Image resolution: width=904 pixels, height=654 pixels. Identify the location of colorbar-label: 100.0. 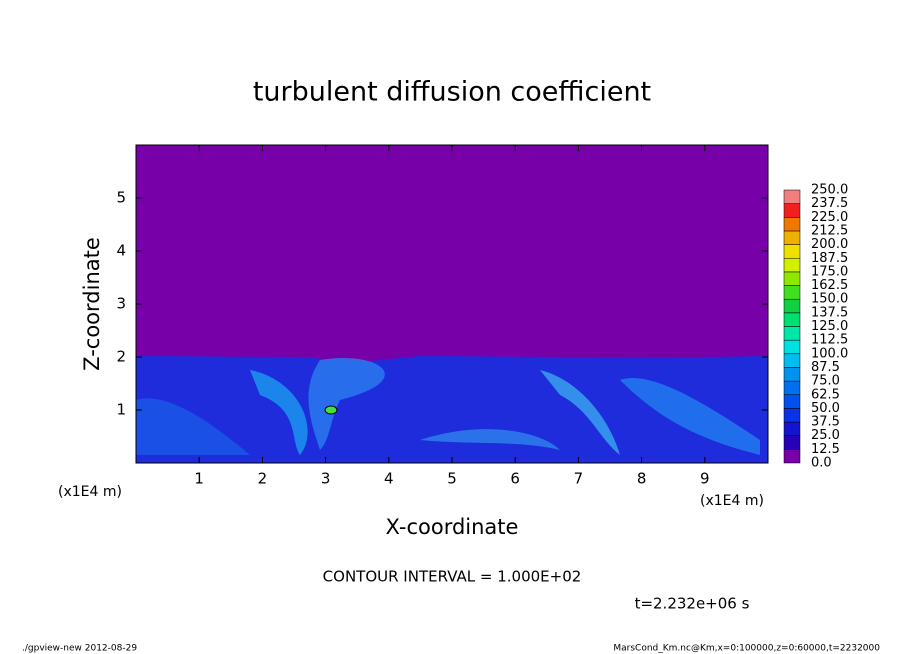
(829, 353).